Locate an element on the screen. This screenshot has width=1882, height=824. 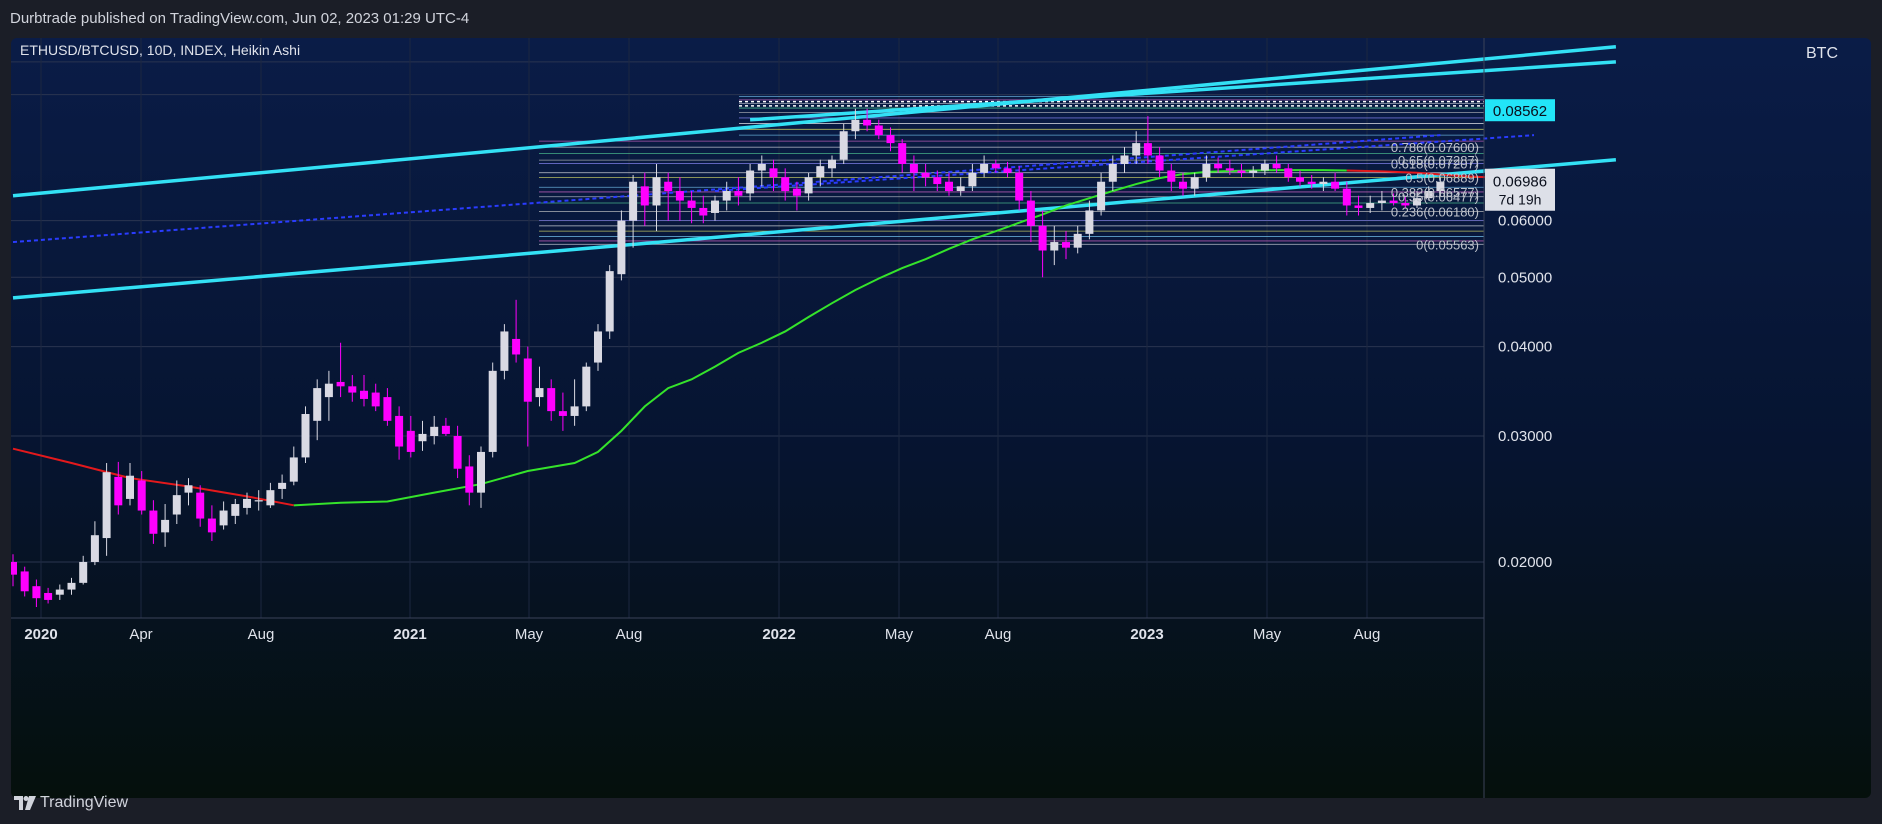
y-tick-label: 0.06000 is located at coordinates (1525, 221).